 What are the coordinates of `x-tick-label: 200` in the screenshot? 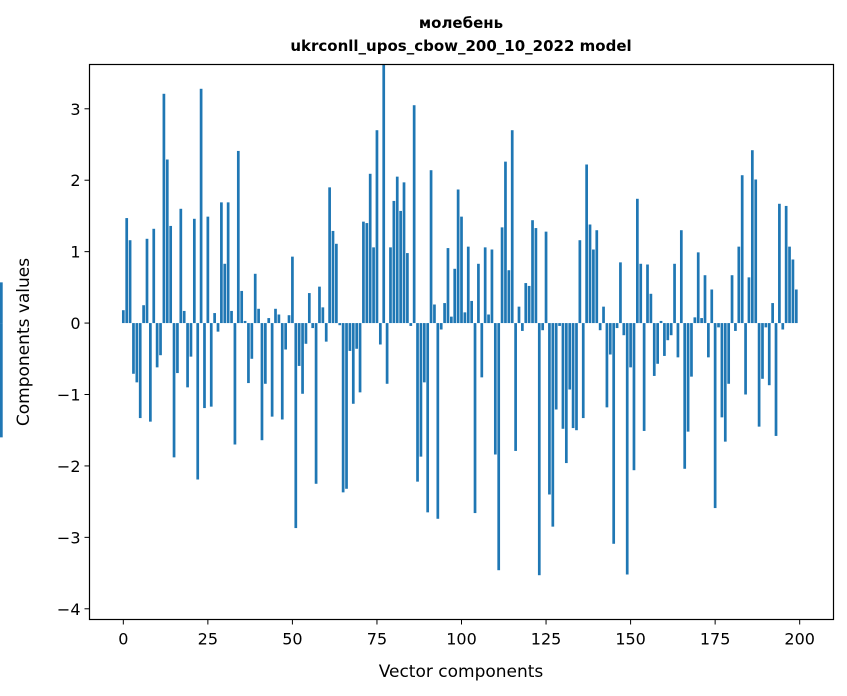 It's located at (799, 639).